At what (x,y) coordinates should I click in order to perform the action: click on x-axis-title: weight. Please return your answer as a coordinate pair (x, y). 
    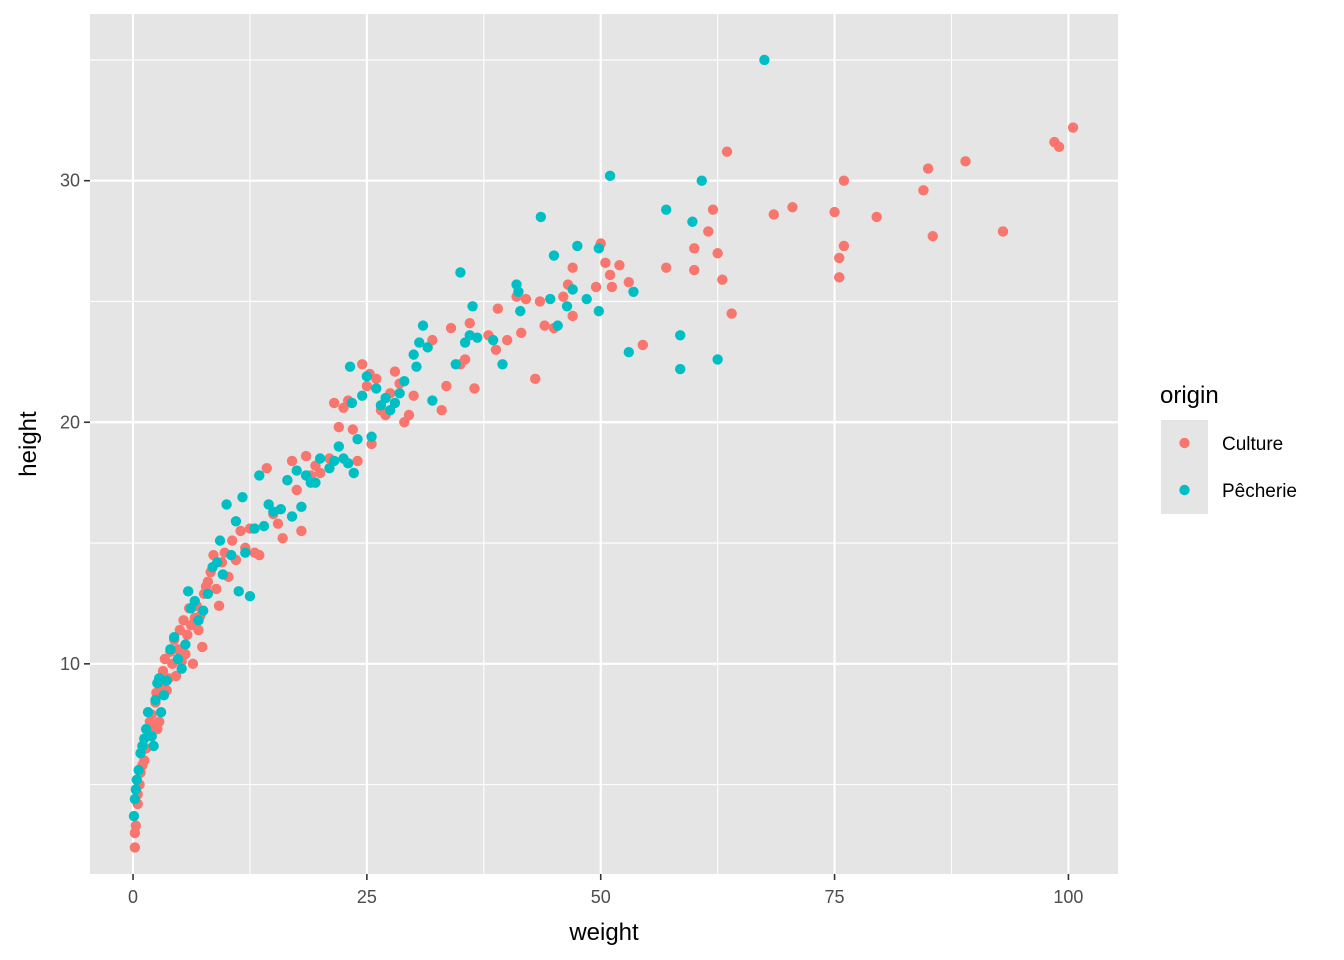
    Looking at the image, I should click on (603, 932).